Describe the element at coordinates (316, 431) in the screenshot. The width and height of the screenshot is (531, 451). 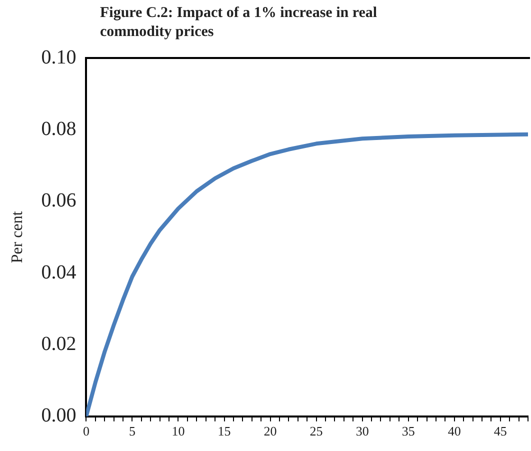
I see `x-tick-label: 25` at that location.